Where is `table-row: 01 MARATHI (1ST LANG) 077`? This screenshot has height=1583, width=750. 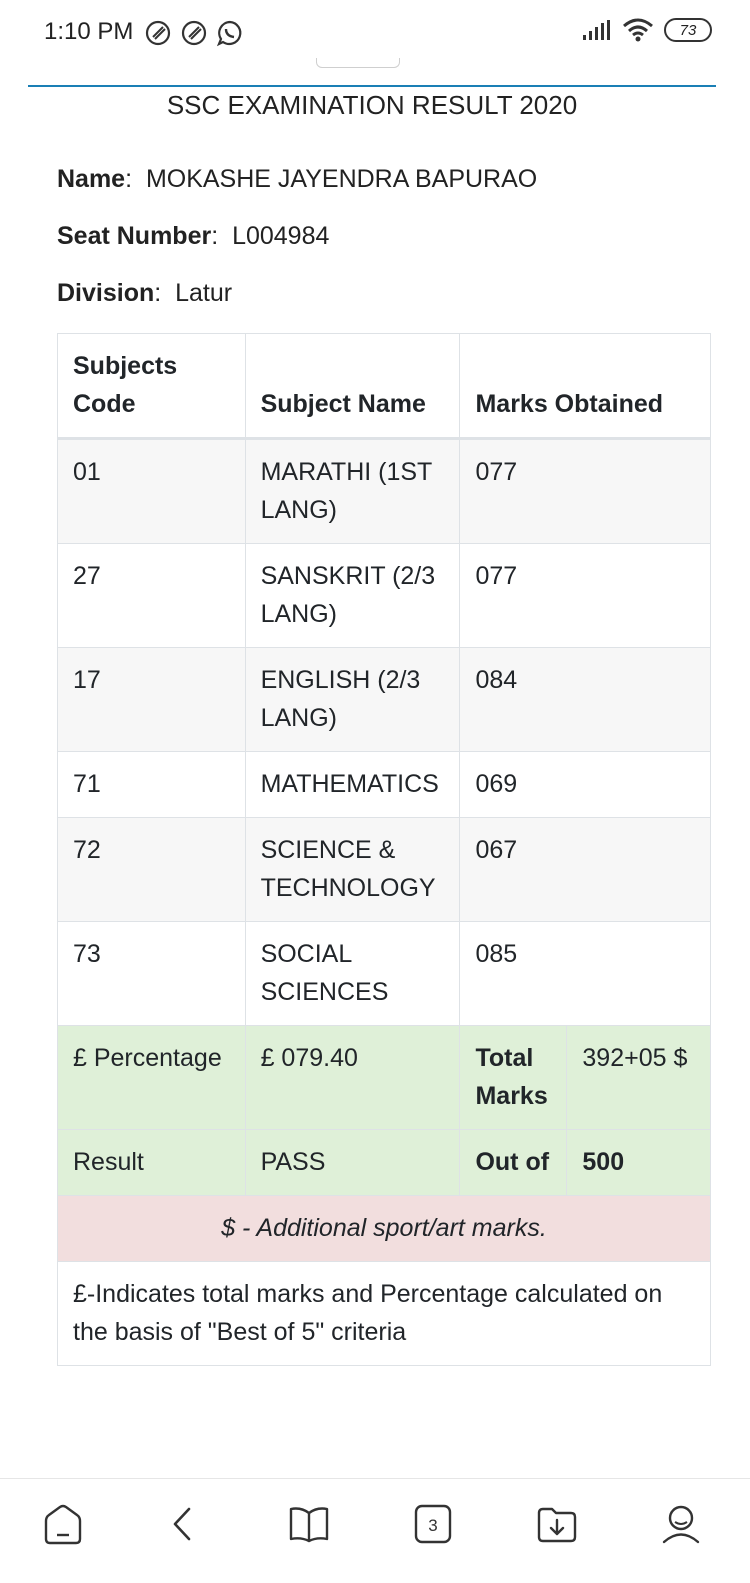
table-row: 01 MARATHI (1ST LANG) 077 is located at coordinates (384, 491).